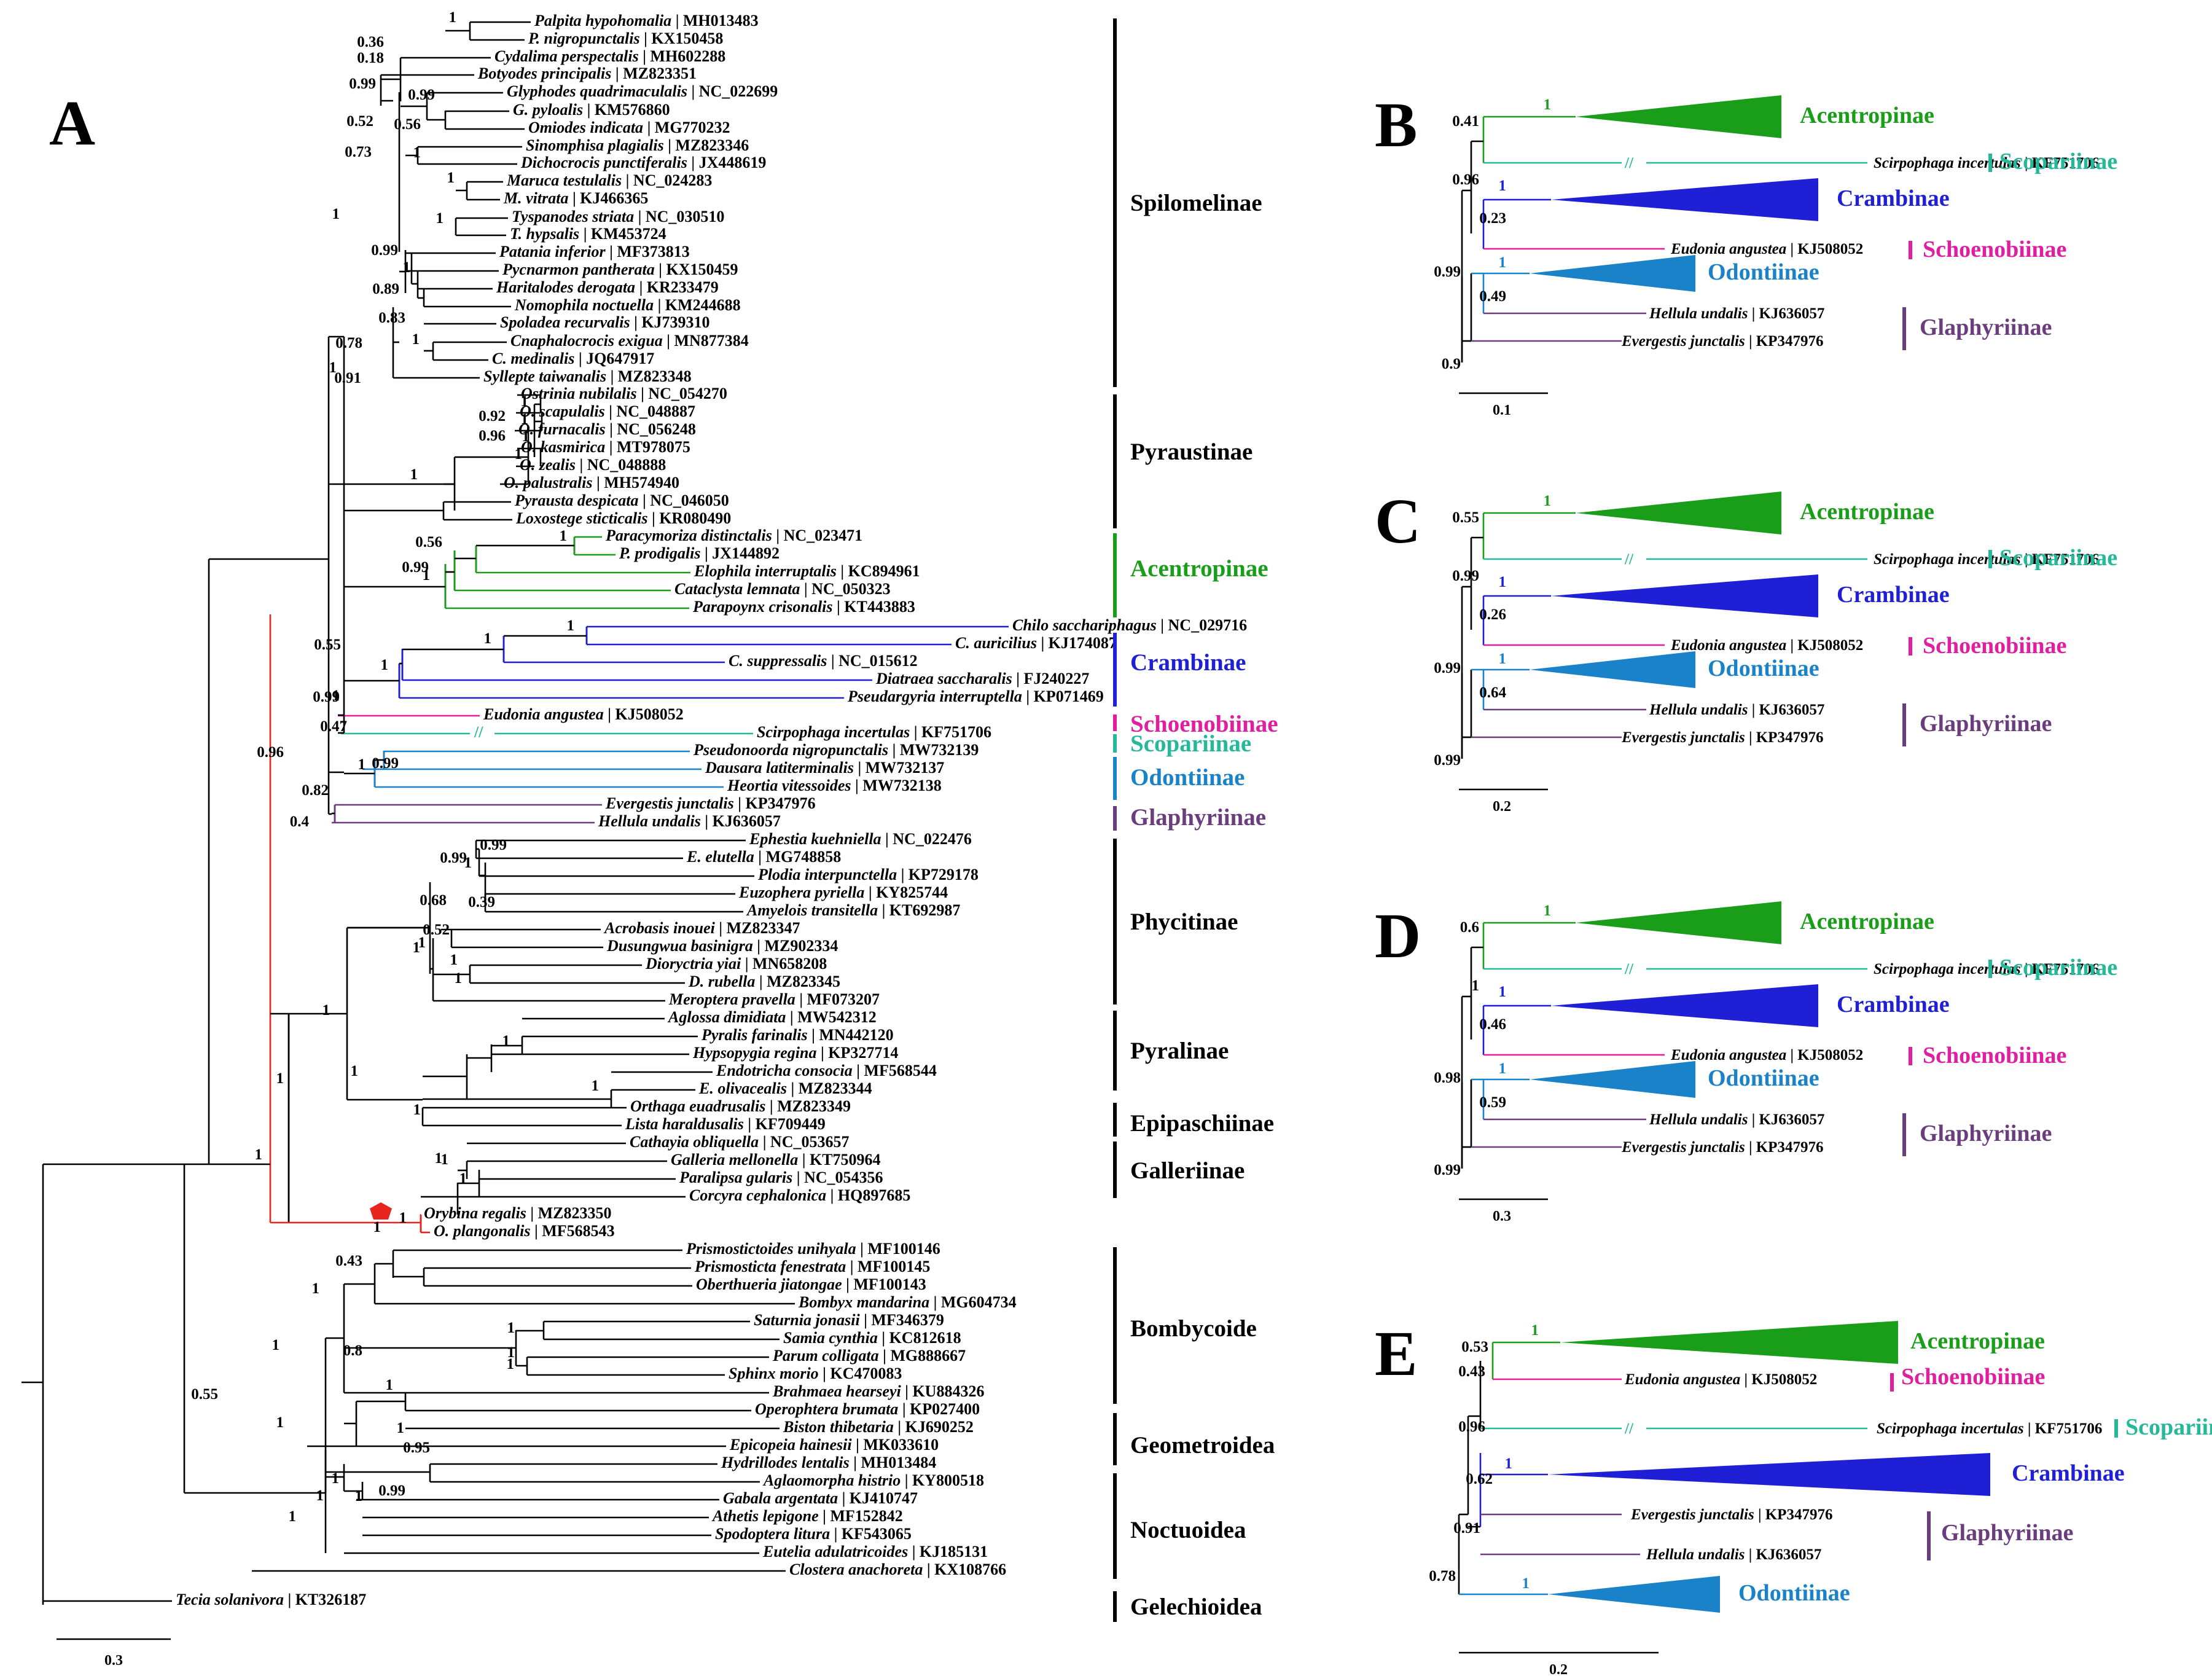 This screenshot has width=2212, height=1676. Describe the element at coordinates (765, 1516) in the screenshot. I see `species-name: Athetis lepigone` at that location.